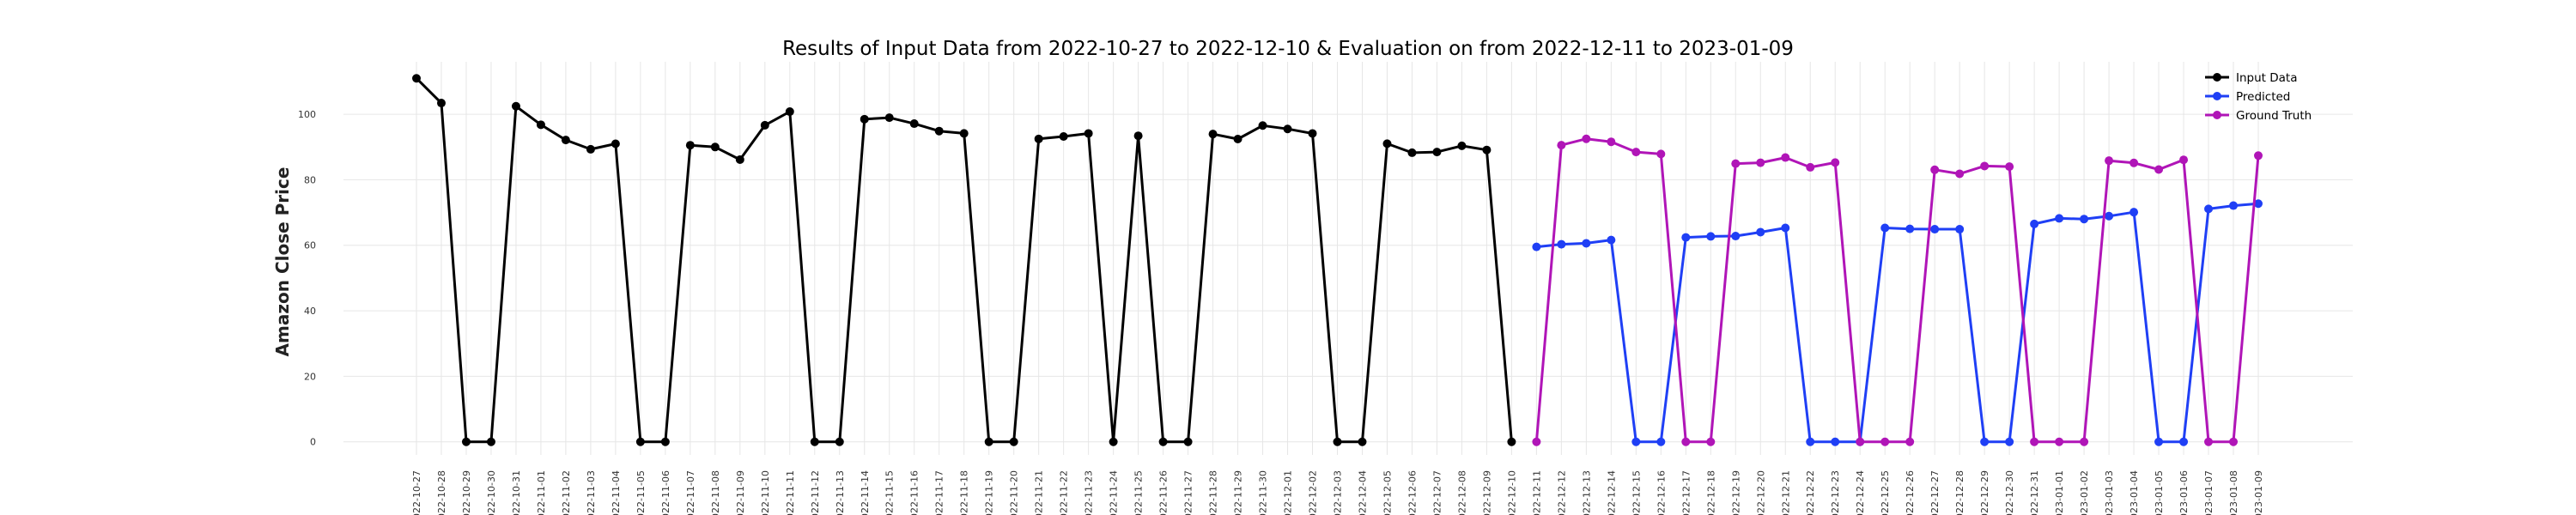 The image size is (2576, 515). What do you see at coordinates (1363, 492) in the screenshot?
I see `x-tick-label: 022-12-04` at bounding box center [1363, 492].